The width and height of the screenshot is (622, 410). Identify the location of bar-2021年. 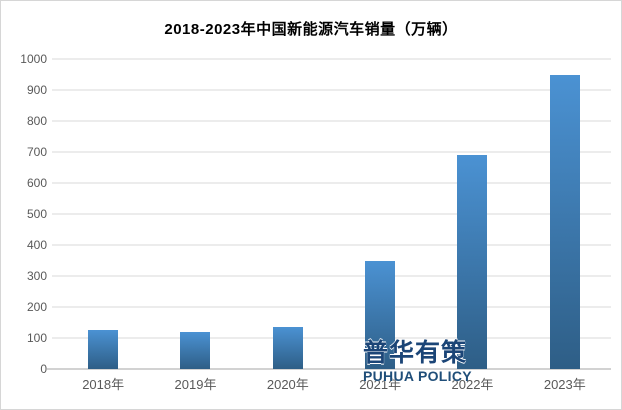
(380, 314).